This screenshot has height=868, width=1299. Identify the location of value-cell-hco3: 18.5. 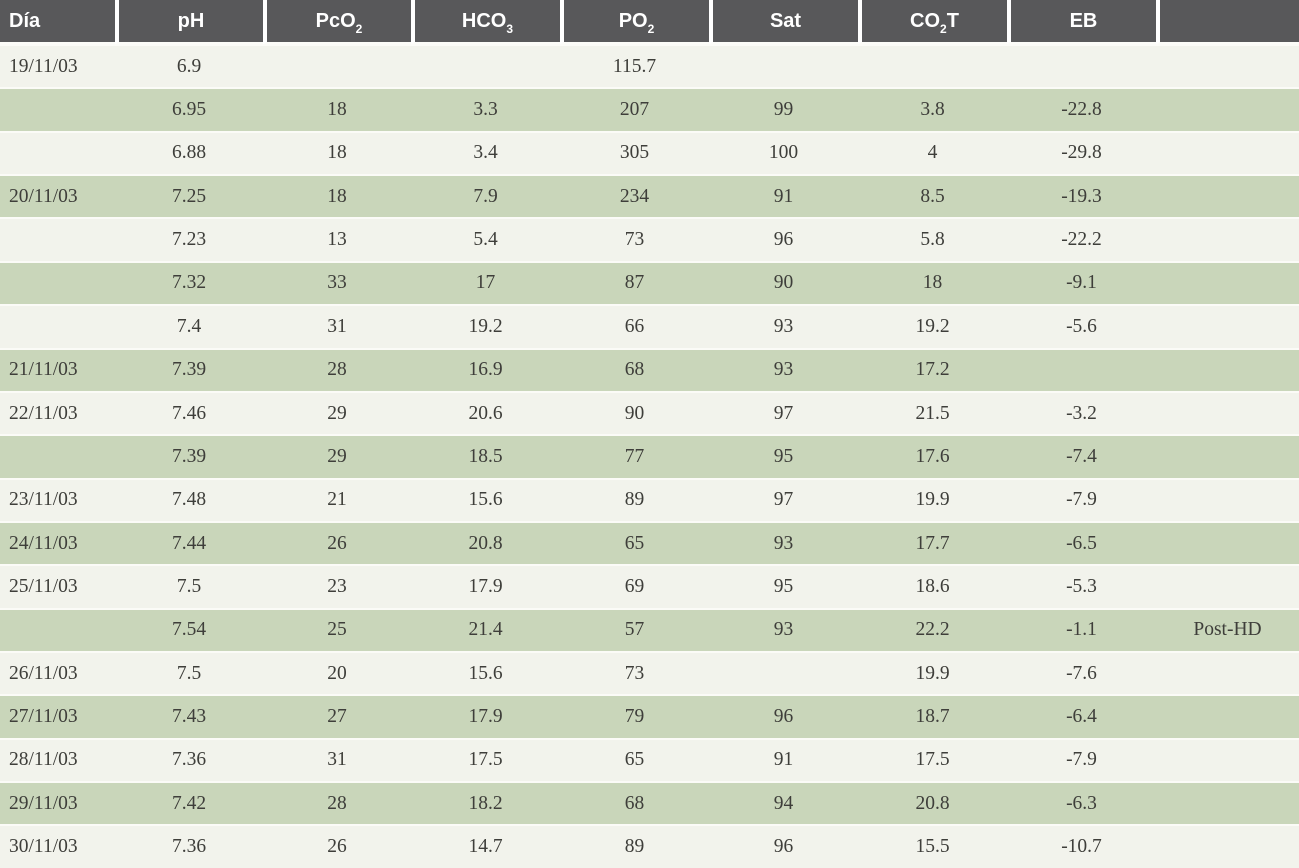
(485, 456).